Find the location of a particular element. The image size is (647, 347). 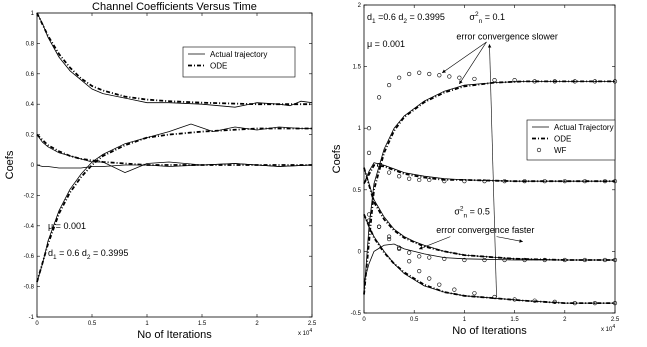

legend-label: Actual trajectory is located at coordinates (238, 54).